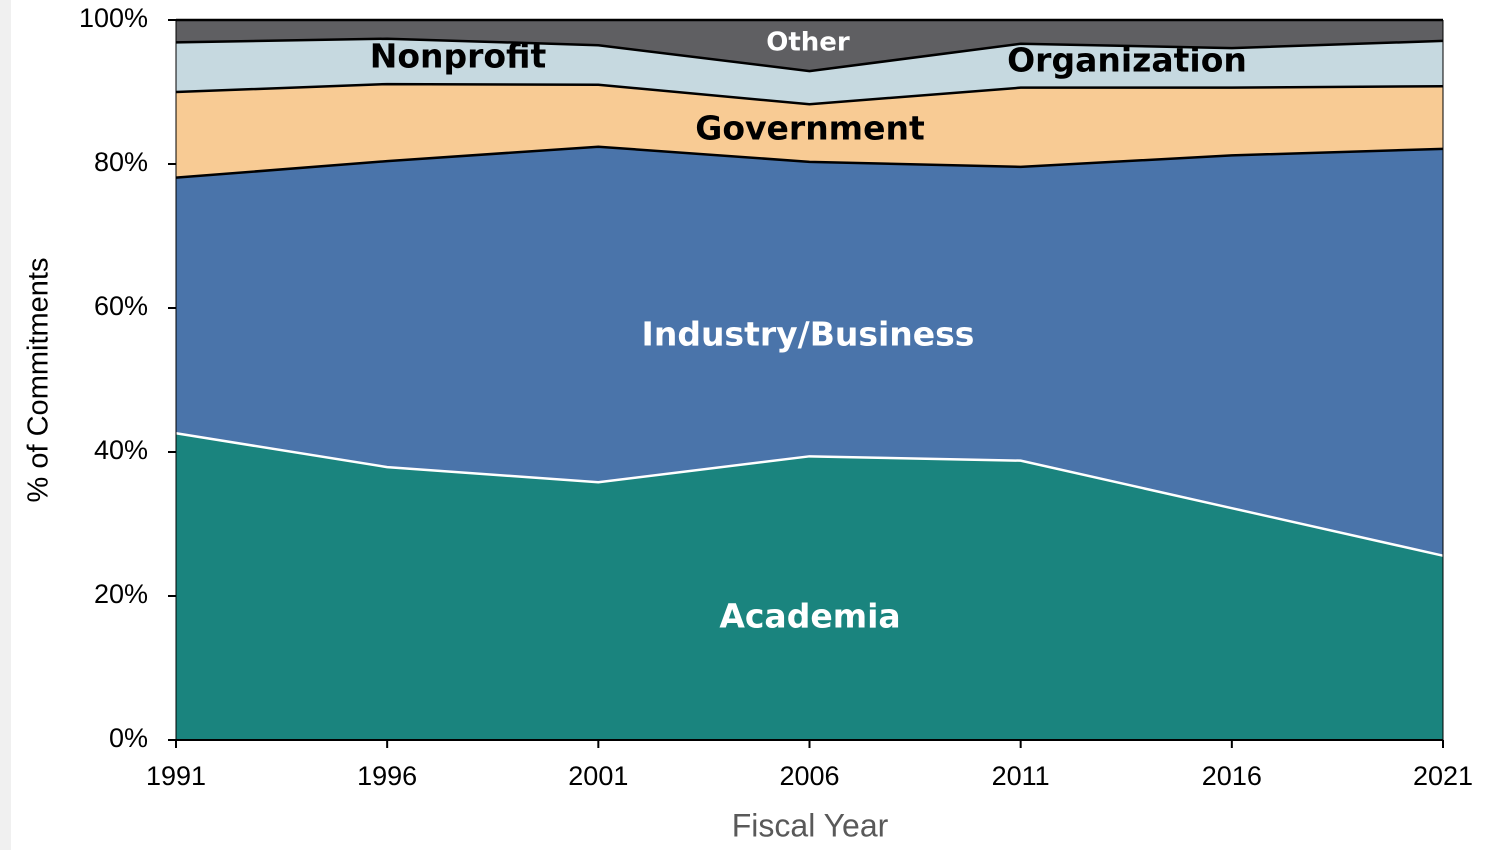 This screenshot has height=855, width=1486. Describe the element at coordinates (809, 776) in the screenshot. I see `x-tick-label: 2006` at that location.